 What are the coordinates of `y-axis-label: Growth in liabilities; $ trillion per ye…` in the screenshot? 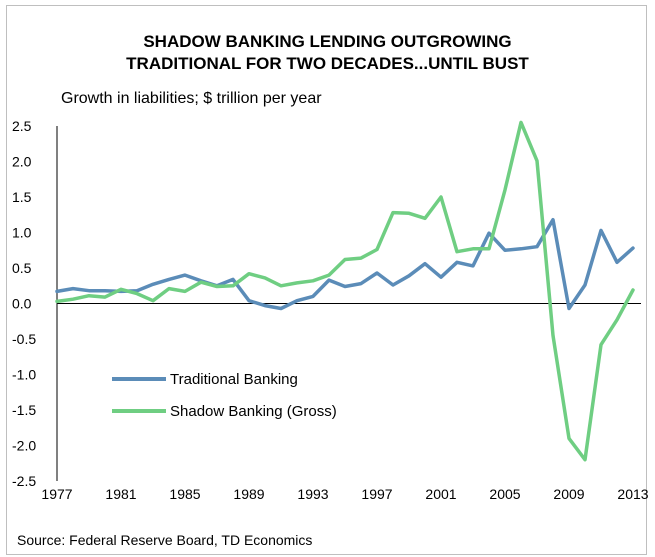 It's located at (191, 98).